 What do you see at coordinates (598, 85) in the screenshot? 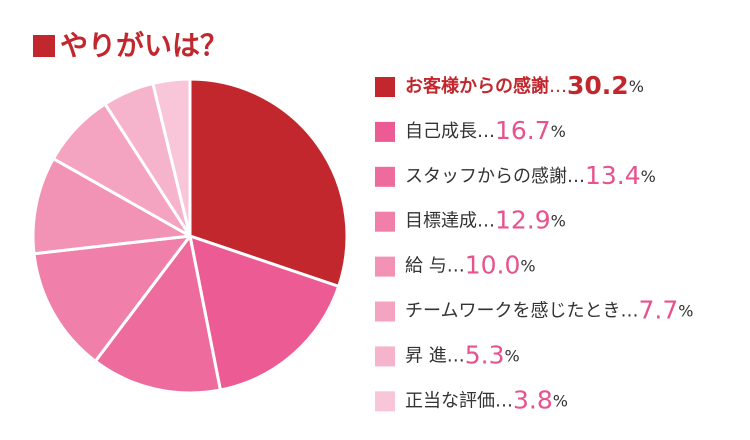
I see `data-label: 30.2` at bounding box center [598, 85].